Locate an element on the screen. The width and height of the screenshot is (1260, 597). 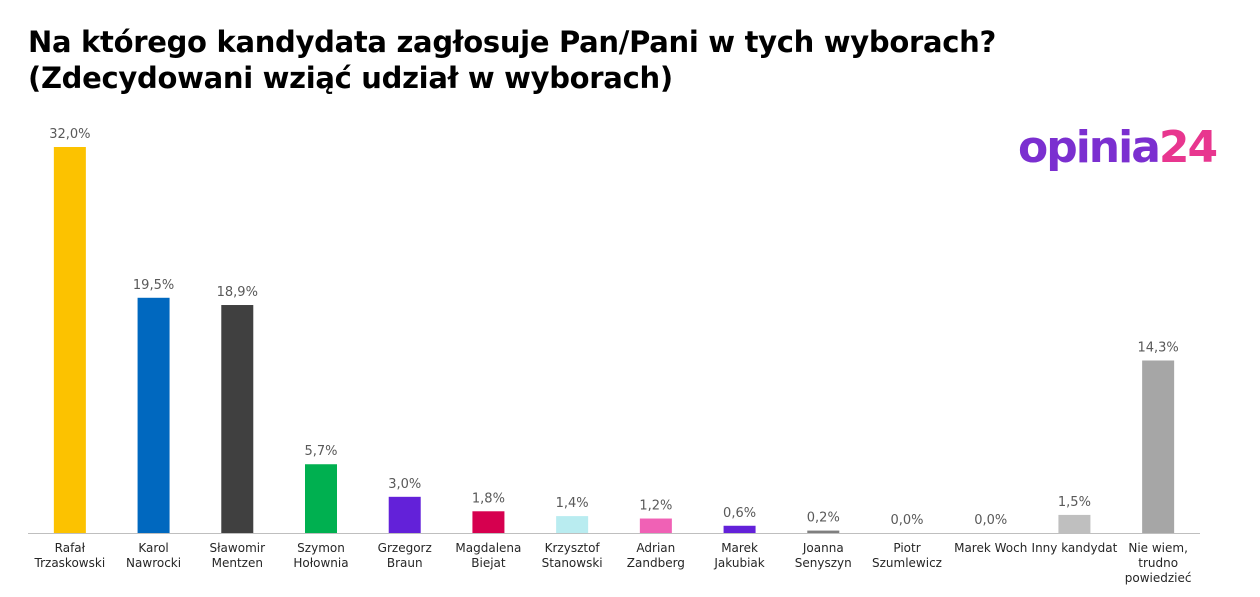
category-label-10: Piotr Szumlewicz is located at coordinates (907, 555).